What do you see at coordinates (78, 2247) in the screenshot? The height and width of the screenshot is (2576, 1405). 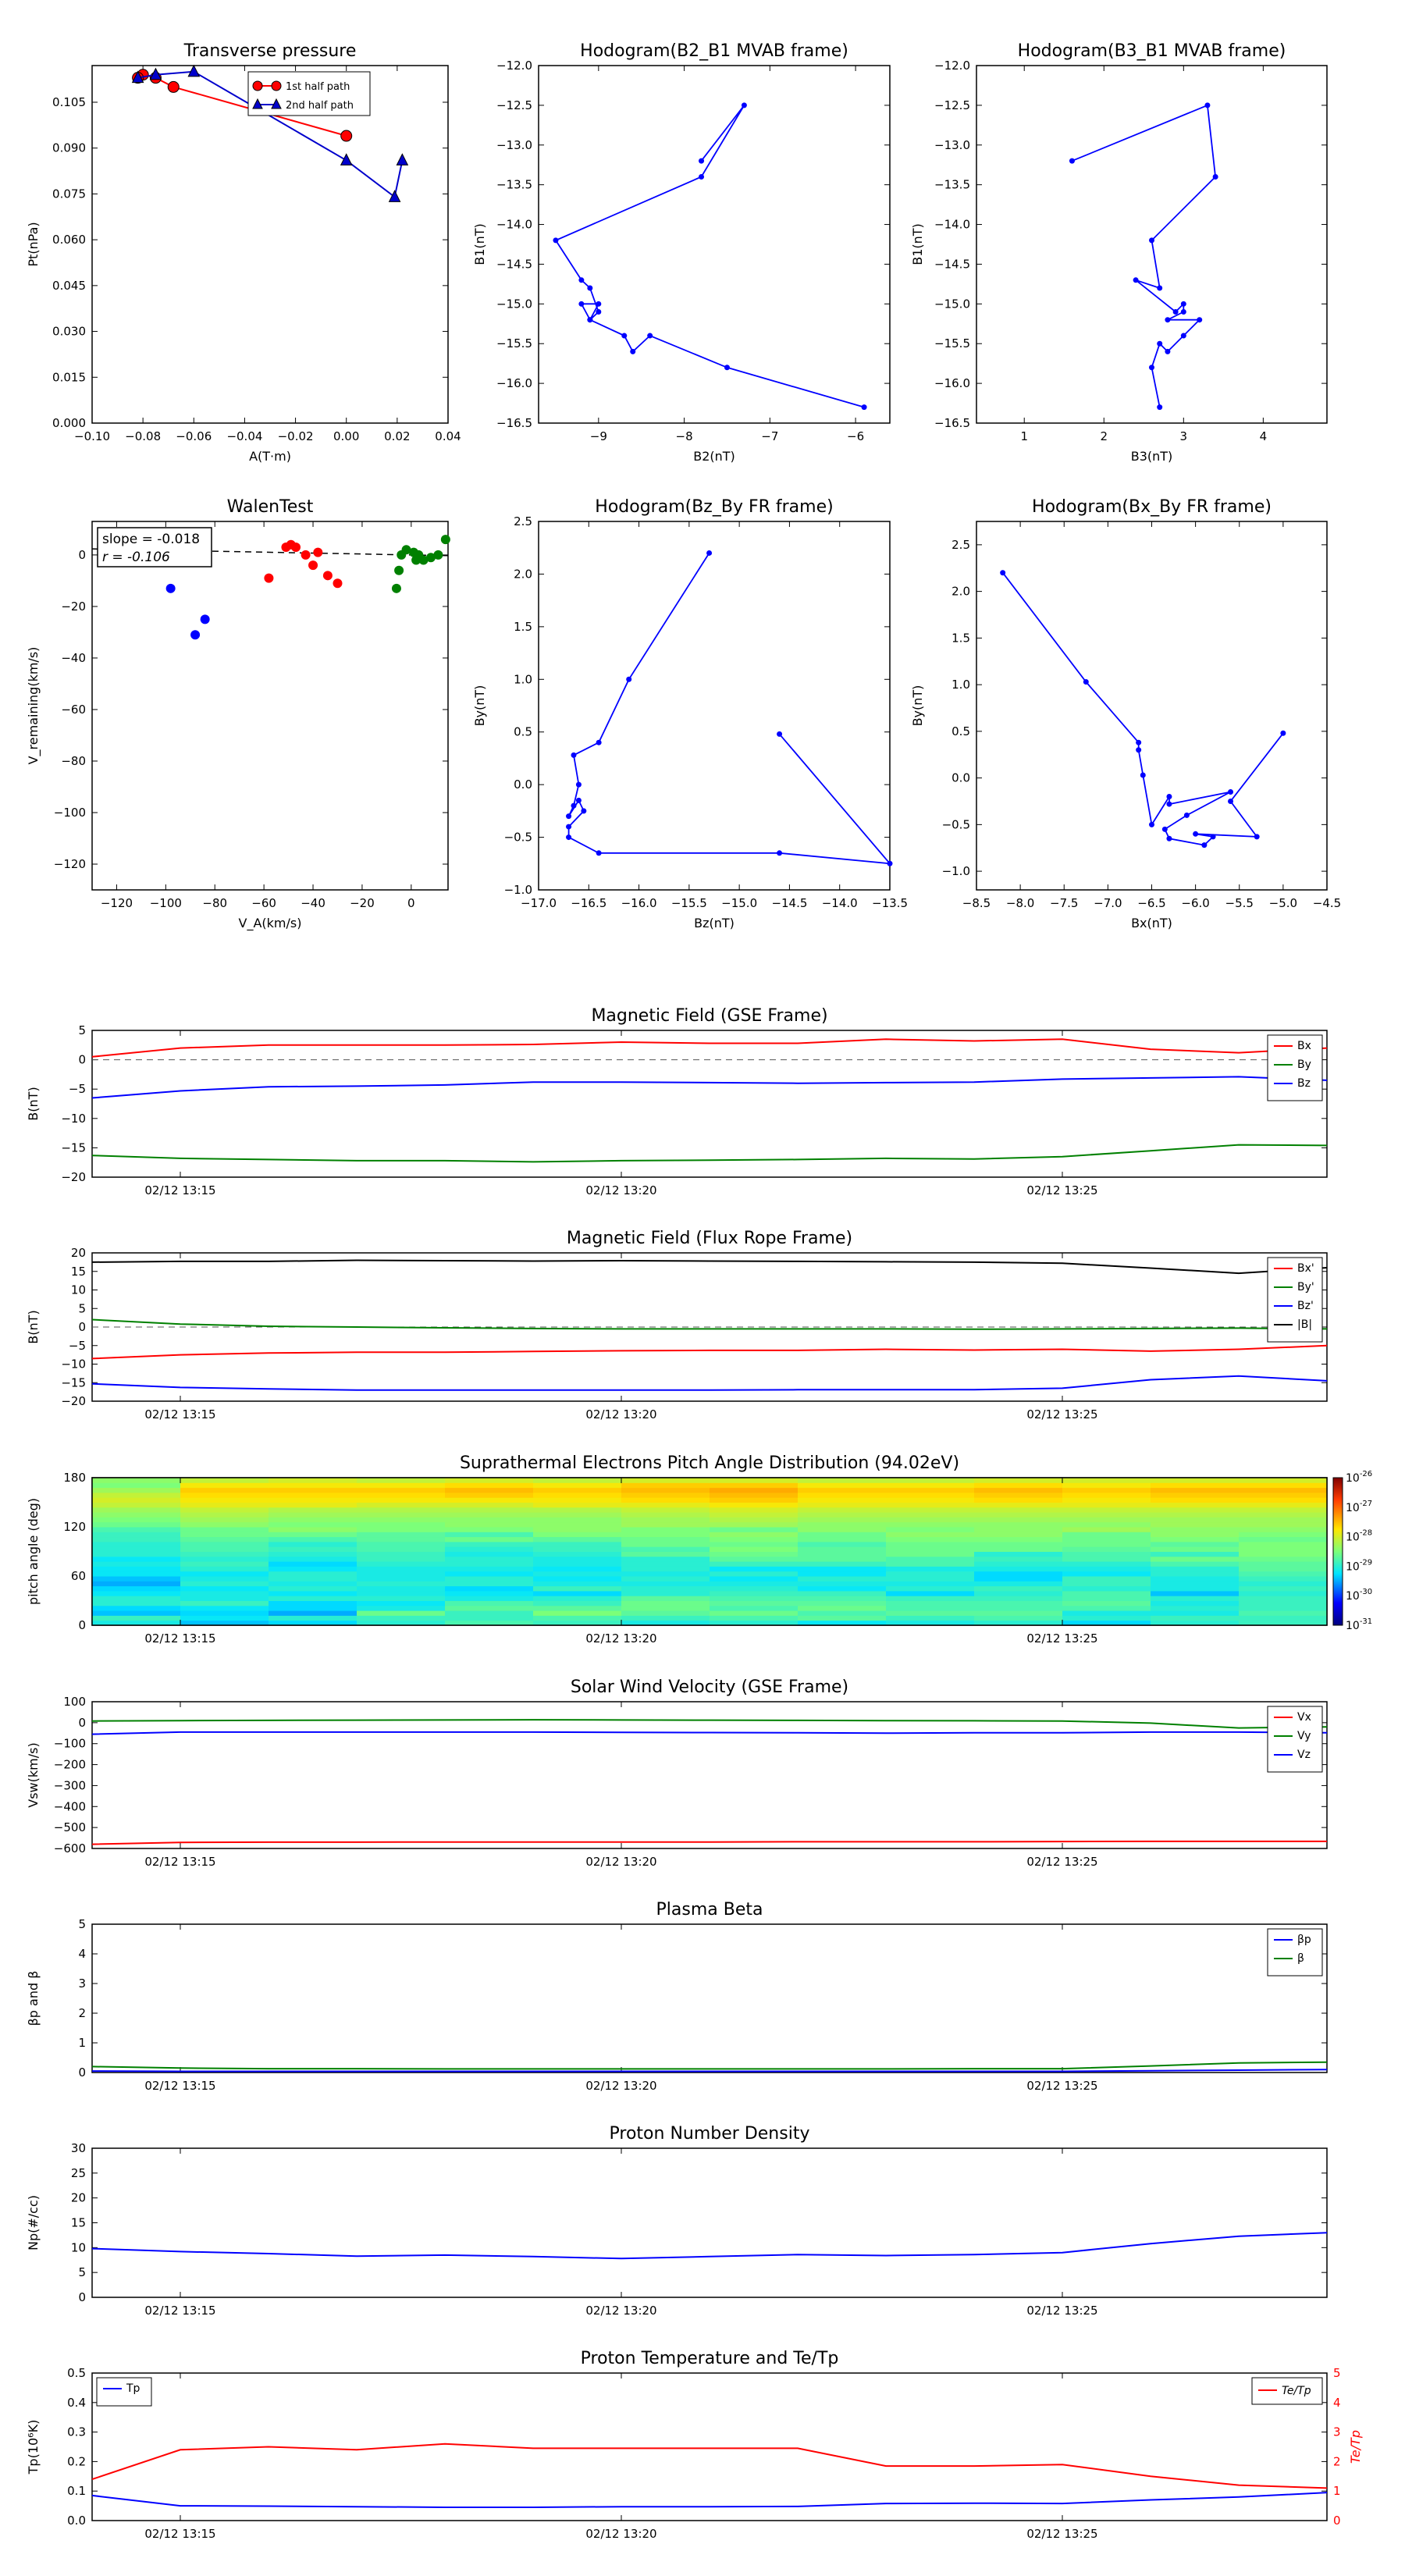 I see `y-tick-label: 10` at bounding box center [78, 2247].